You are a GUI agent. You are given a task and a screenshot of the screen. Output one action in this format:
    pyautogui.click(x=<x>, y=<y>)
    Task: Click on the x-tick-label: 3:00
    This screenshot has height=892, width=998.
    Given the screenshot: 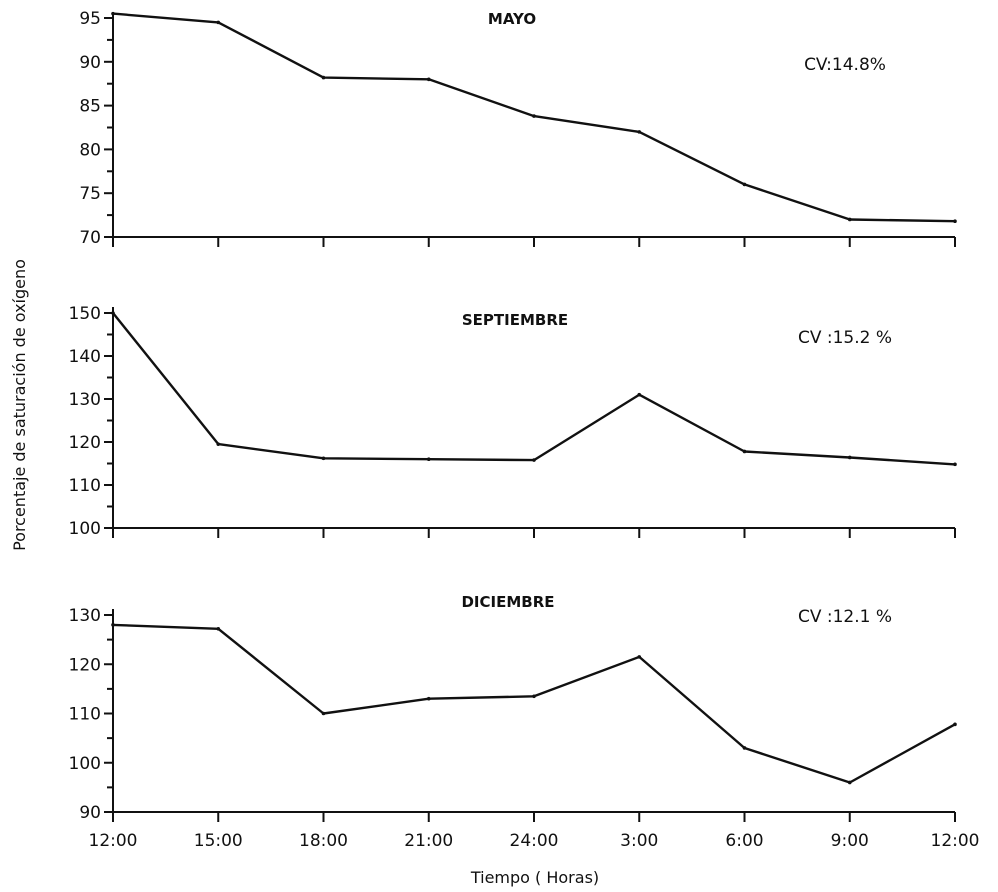 What is the action you would take?
    pyautogui.click(x=639, y=841)
    